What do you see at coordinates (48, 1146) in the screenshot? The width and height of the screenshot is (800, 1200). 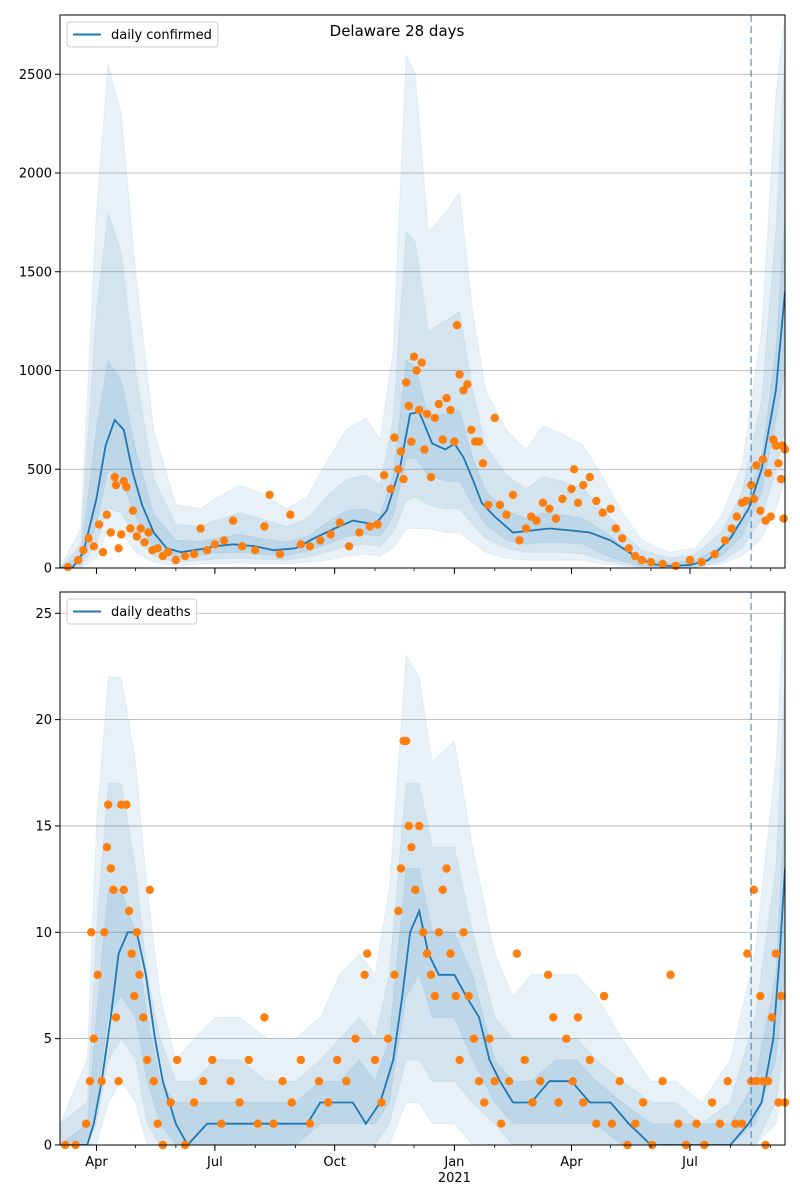 I see `y-tick-label: 0` at bounding box center [48, 1146].